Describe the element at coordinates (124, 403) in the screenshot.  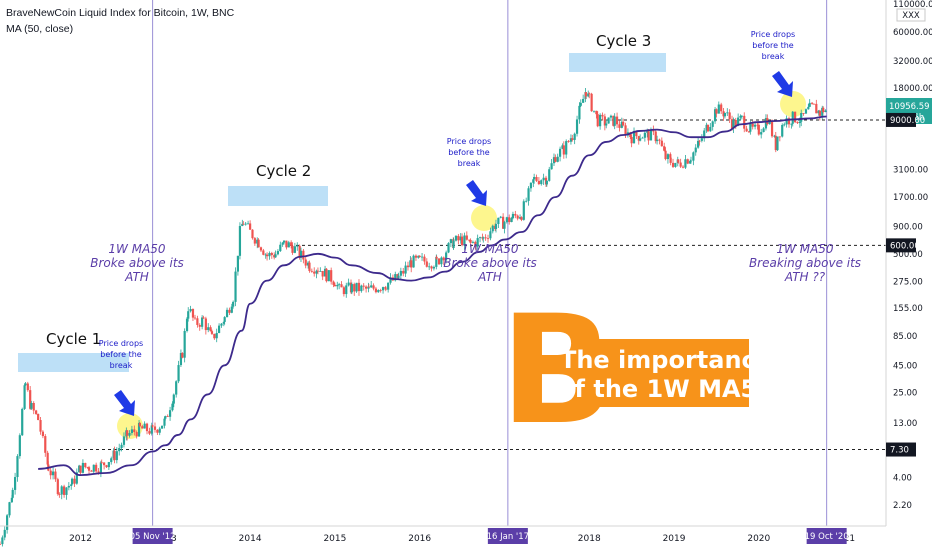
I see `arrow-icon` at that location.